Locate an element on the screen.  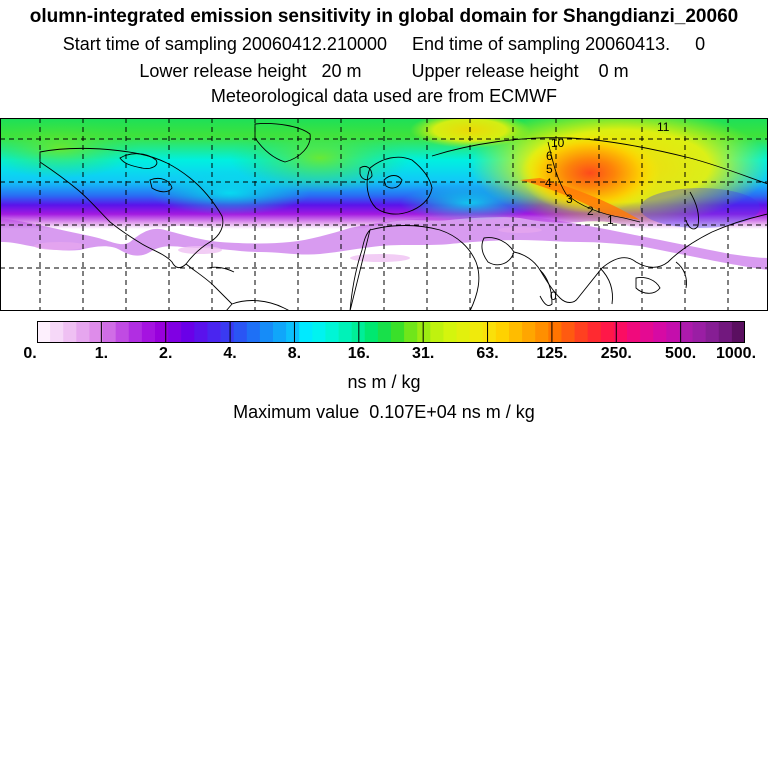
met-data-line: Meteorological data used are from ECMWF is located at coordinates (384, 96).